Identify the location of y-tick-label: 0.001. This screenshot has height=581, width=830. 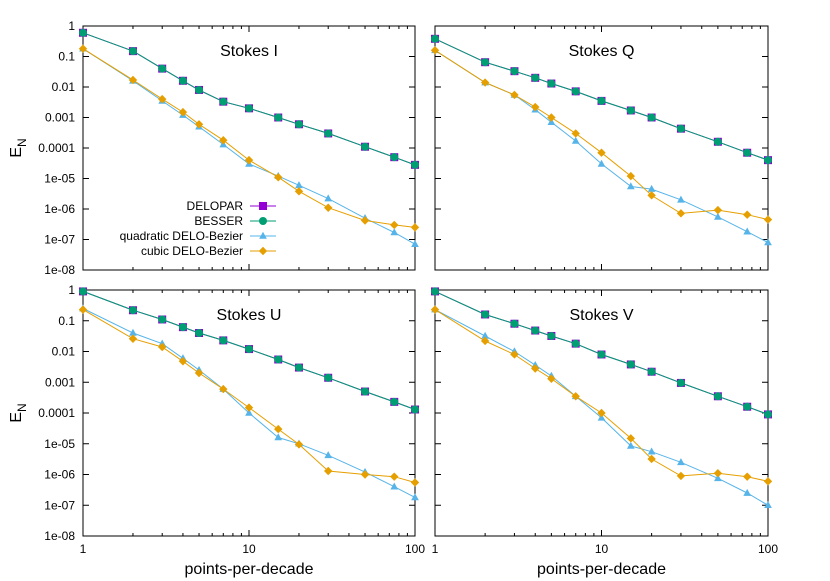
(60, 118).